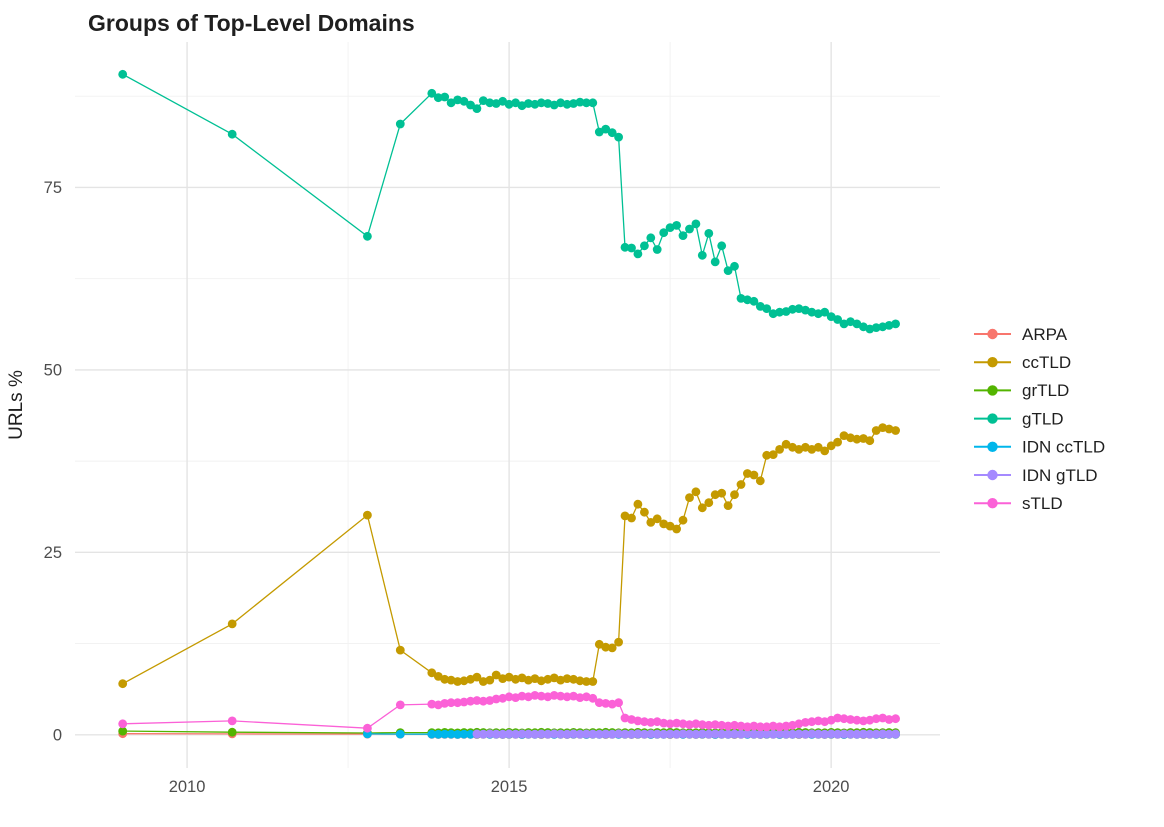  I want to click on legend-item-grTLD: grTLD, so click(1021, 390).